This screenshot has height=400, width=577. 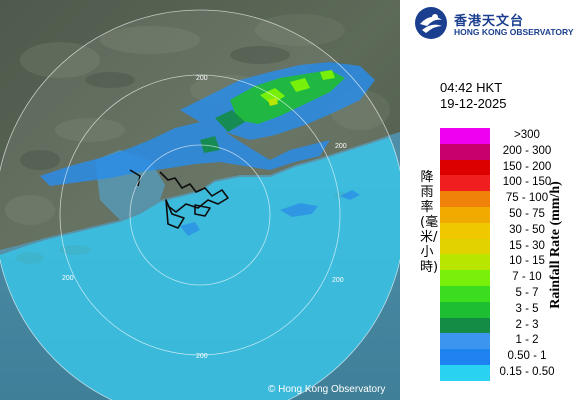 I want to click on hong-kong-coastline, so click(x=179, y=199).